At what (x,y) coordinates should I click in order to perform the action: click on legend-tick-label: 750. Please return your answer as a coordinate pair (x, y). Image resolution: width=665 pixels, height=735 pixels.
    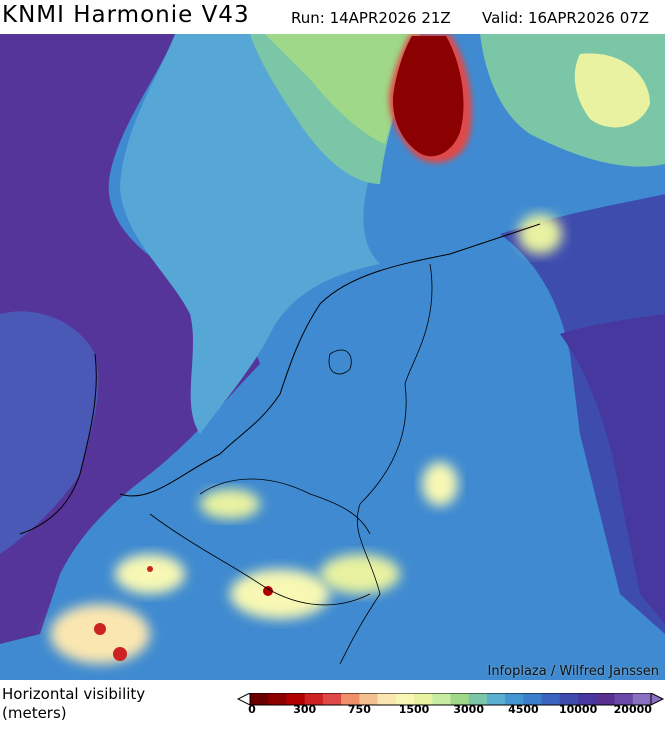
    Looking at the image, I should click on (359, 709).